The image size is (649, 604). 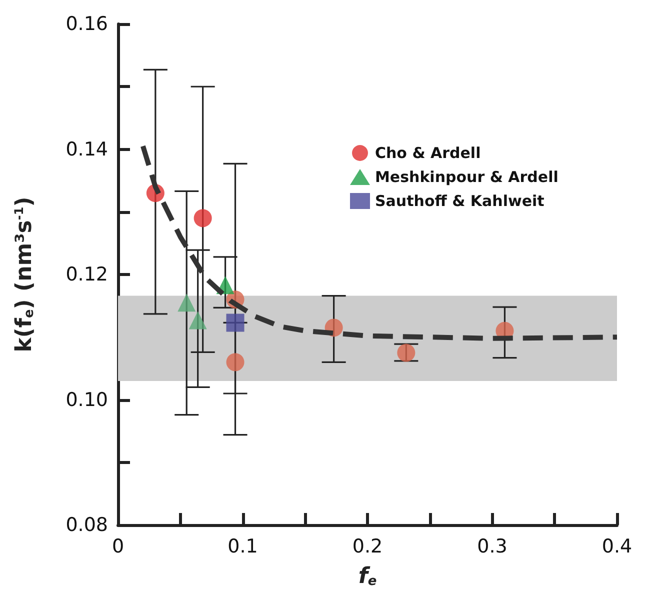 What do you see at coordinates (87, 24) in the screenshot?
I see `y-tick-label: 0.16` at bounding box center [87, 24].